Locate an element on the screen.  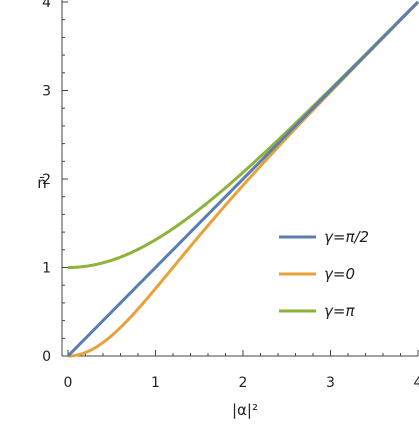
y-tick-label: 1 is located at coordinates (46, 269).